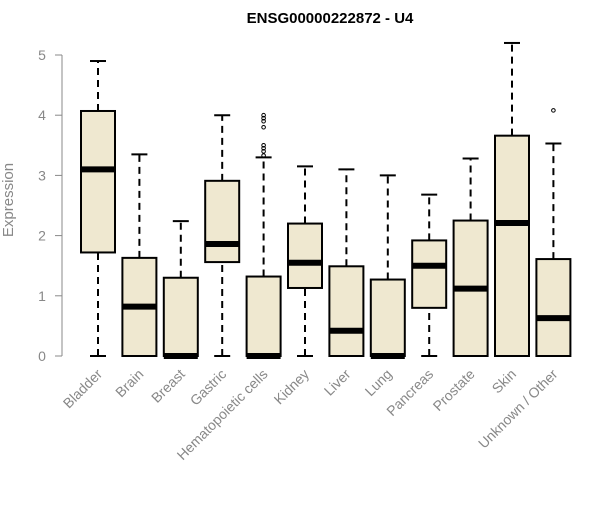 The width and height of the screenshot is (600, 505). What do you see at coordinates (292, 387) in the screenshot?
I see `x-tick-label: Kidney` at bounding box center [292, 387].